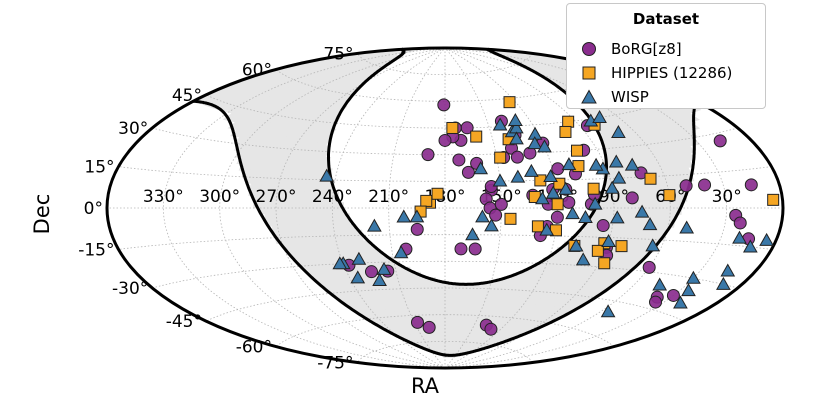 The height and width of the screenshot is (415, 830). Describe the element at coordinates (727, 197) in the screenshot. I see `ra-tick-label: 30°` at that location.